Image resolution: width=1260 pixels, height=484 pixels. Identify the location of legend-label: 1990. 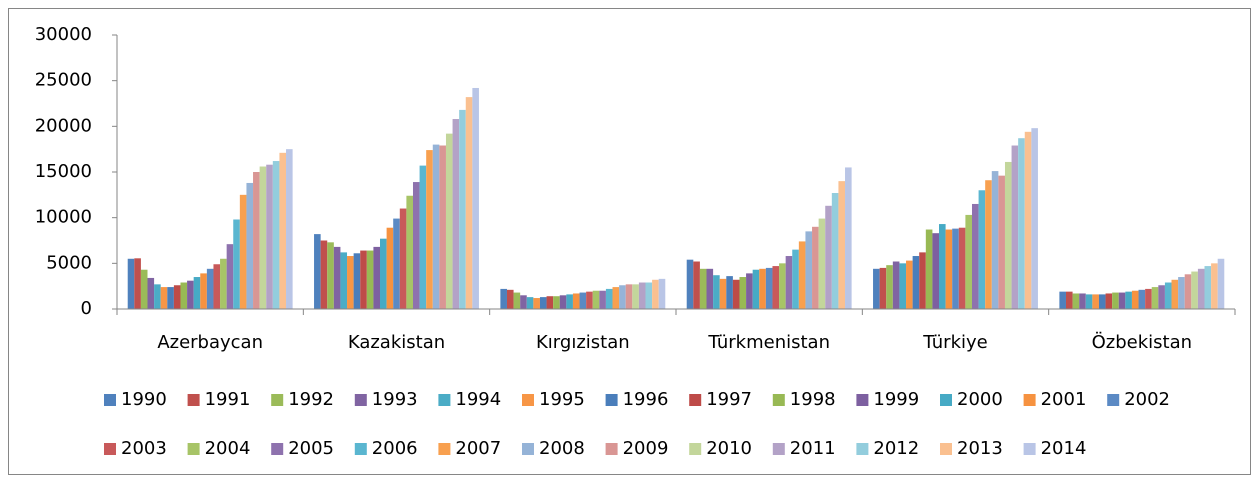
(144, 399).